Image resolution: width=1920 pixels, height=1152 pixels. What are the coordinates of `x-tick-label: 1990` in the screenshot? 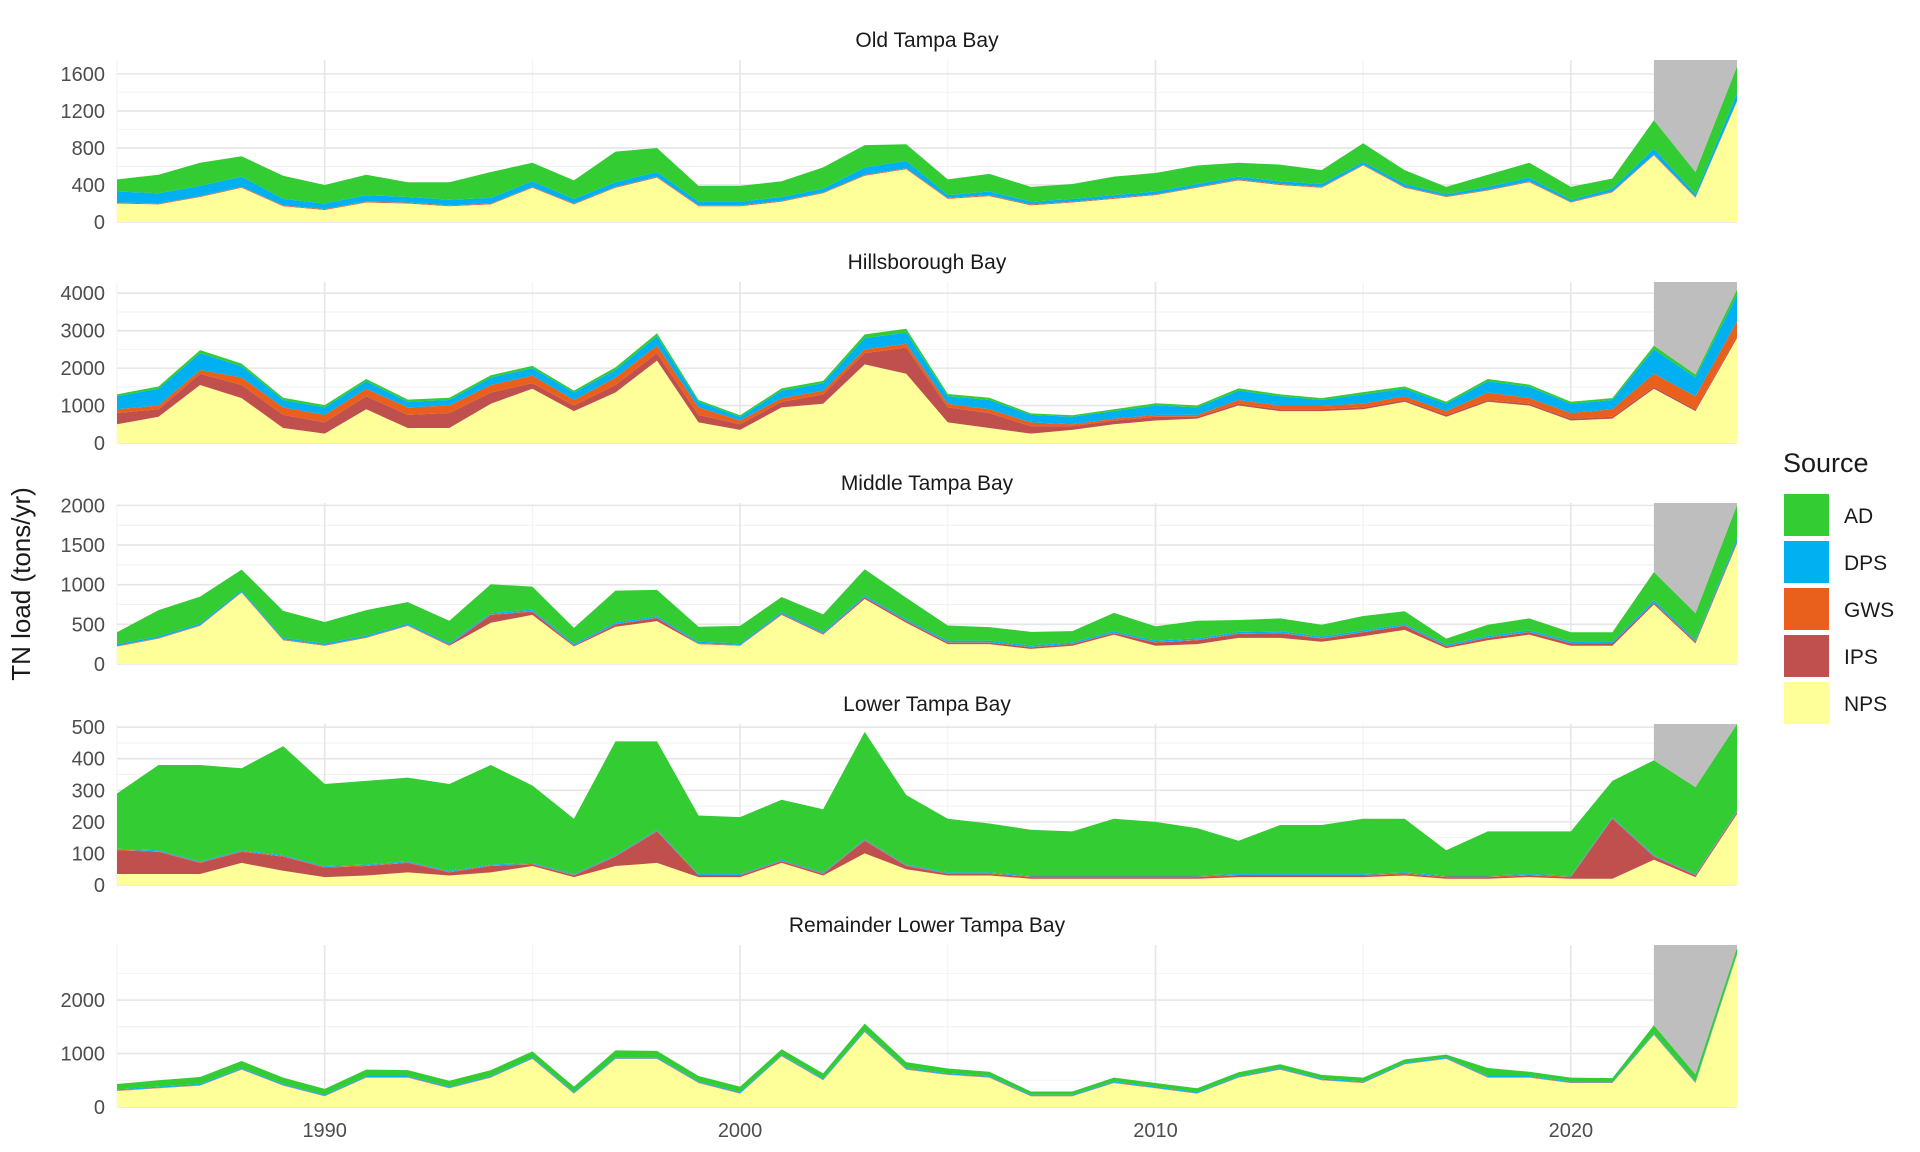 It's located at (324, 1131).